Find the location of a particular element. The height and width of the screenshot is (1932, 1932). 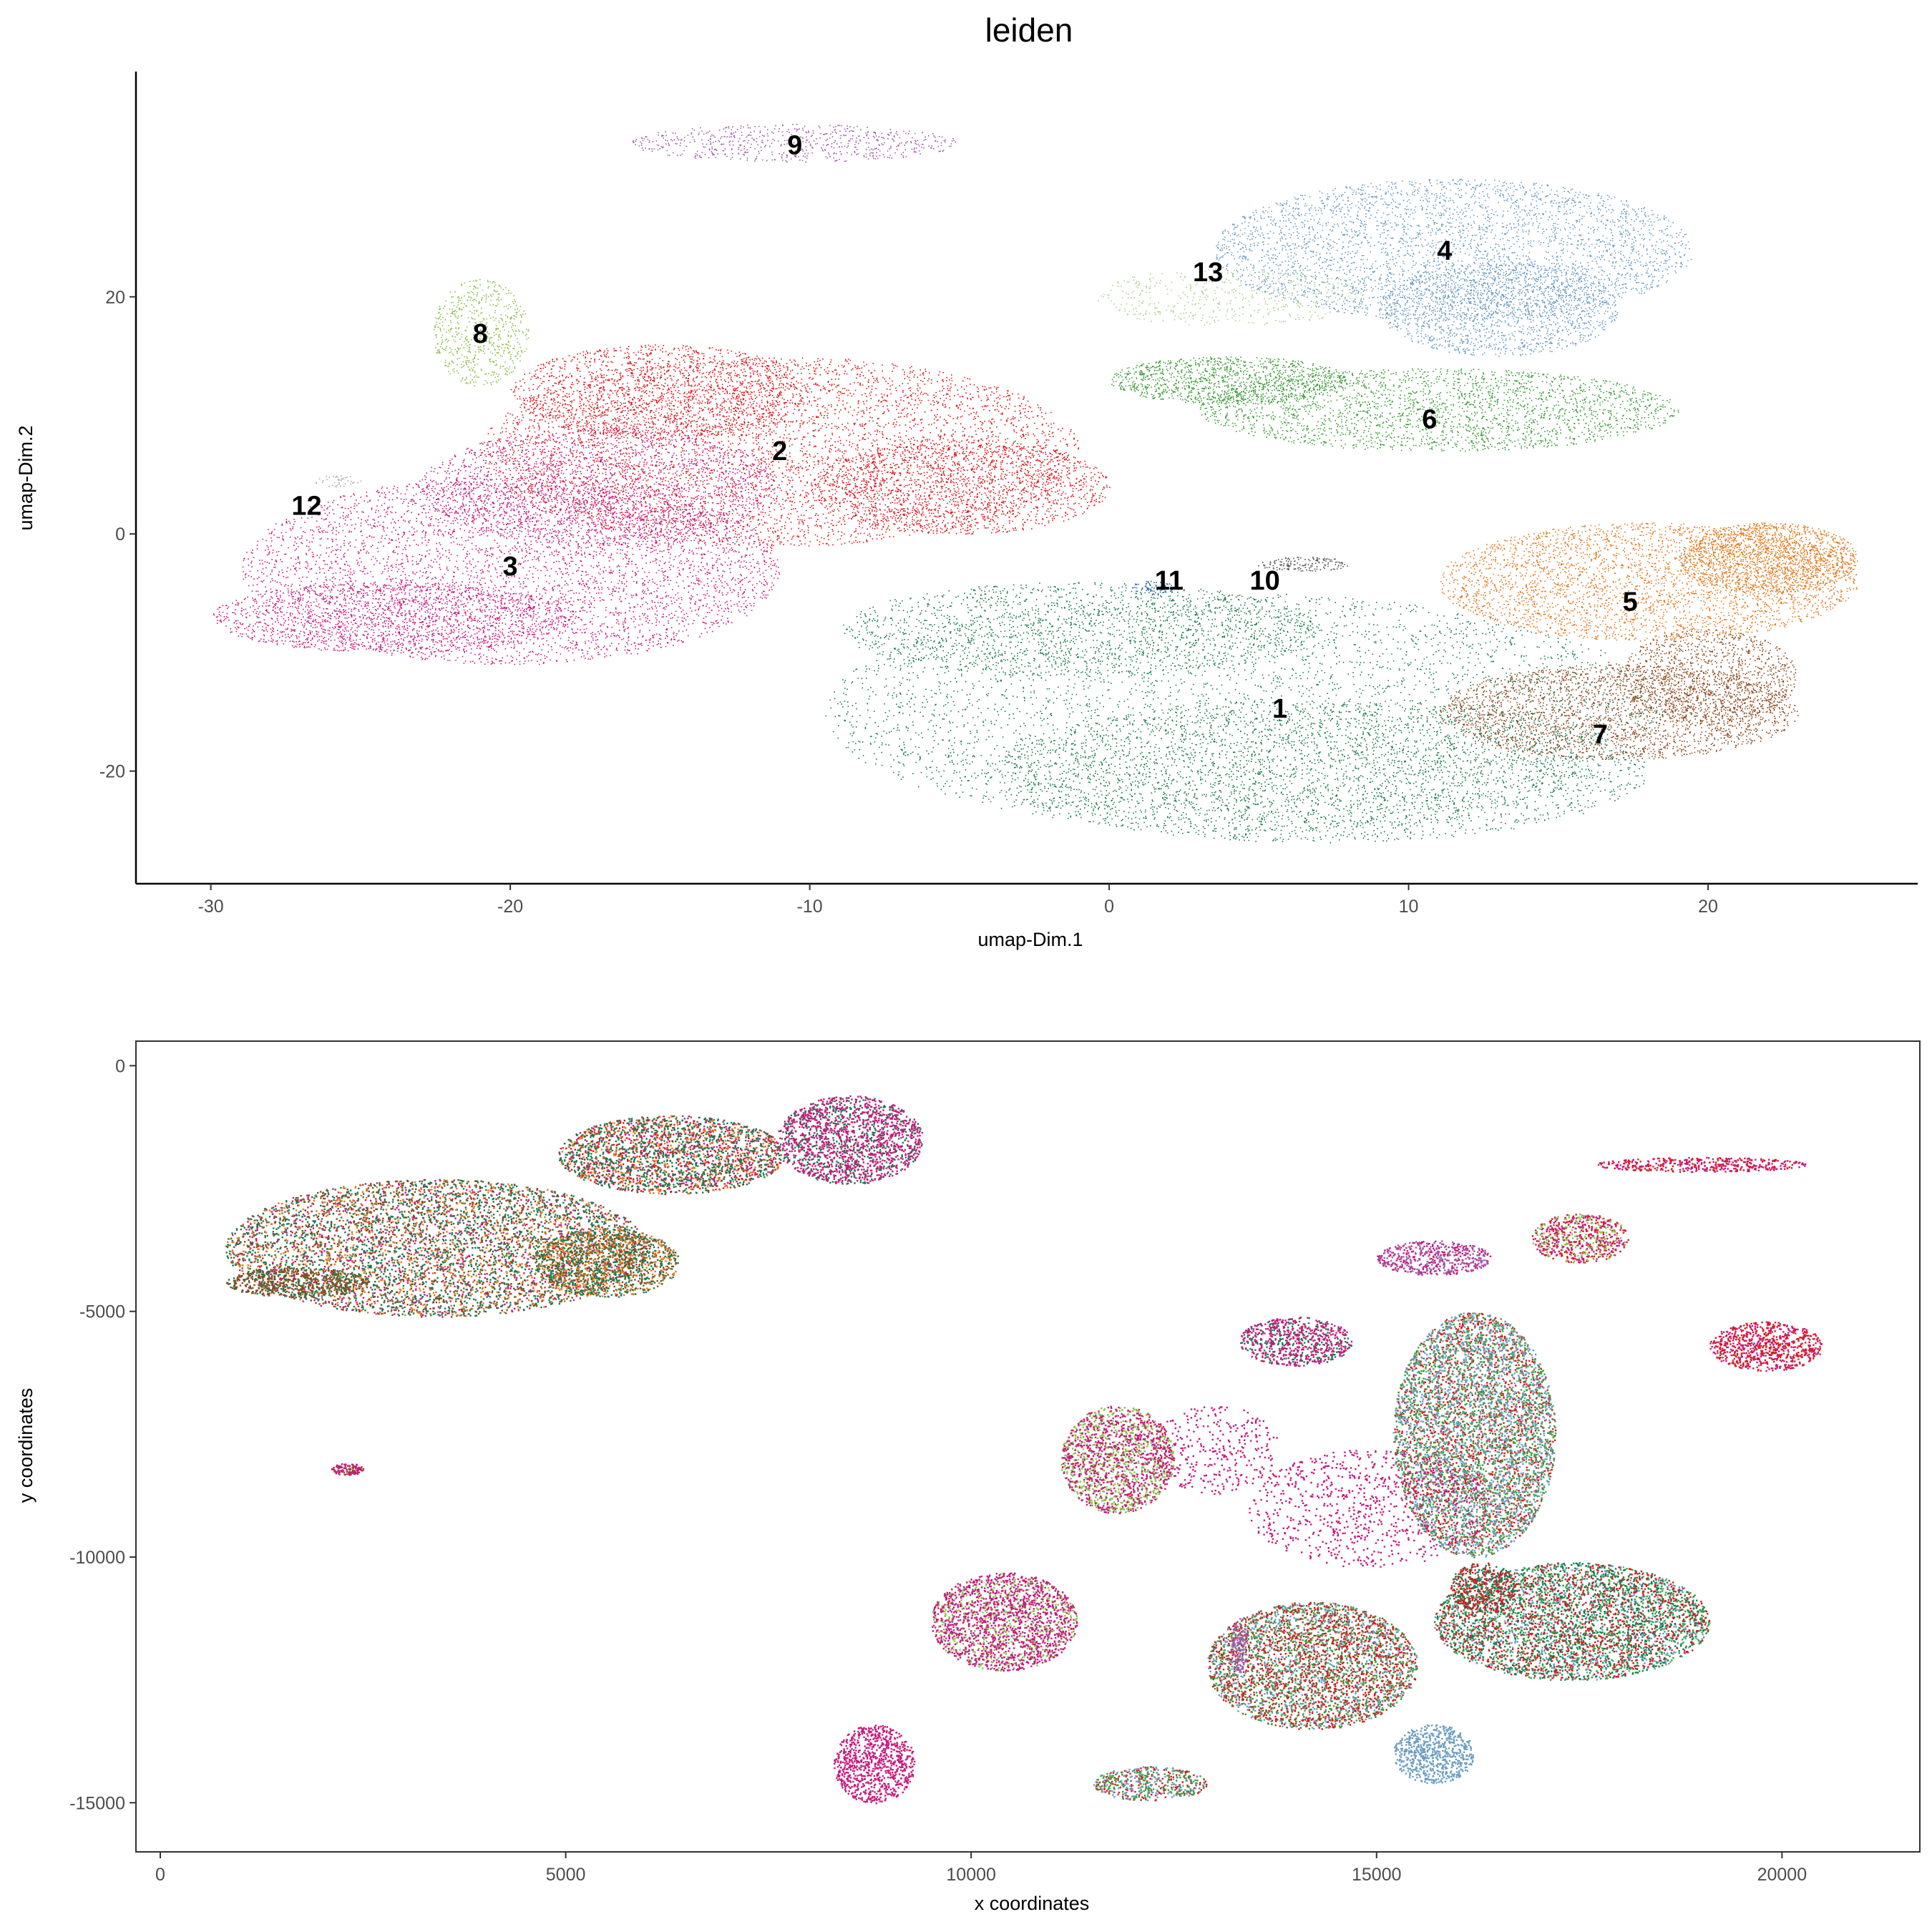

spatial-x-axis-title: x coordinates is located at coordinates (1032, 1903).